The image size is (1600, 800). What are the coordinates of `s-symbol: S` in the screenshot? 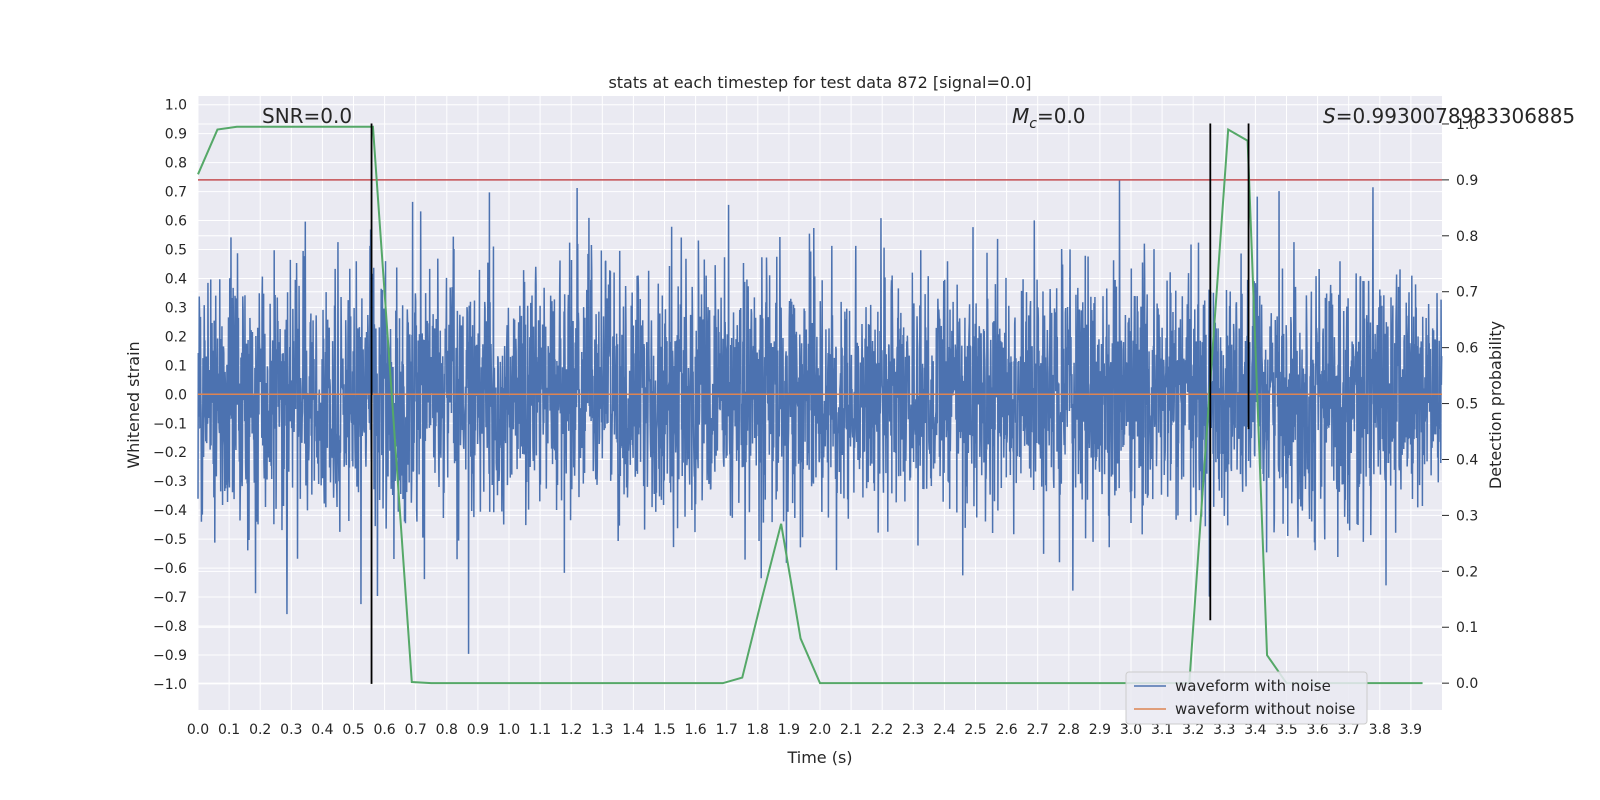 It's located at (1329, 116).